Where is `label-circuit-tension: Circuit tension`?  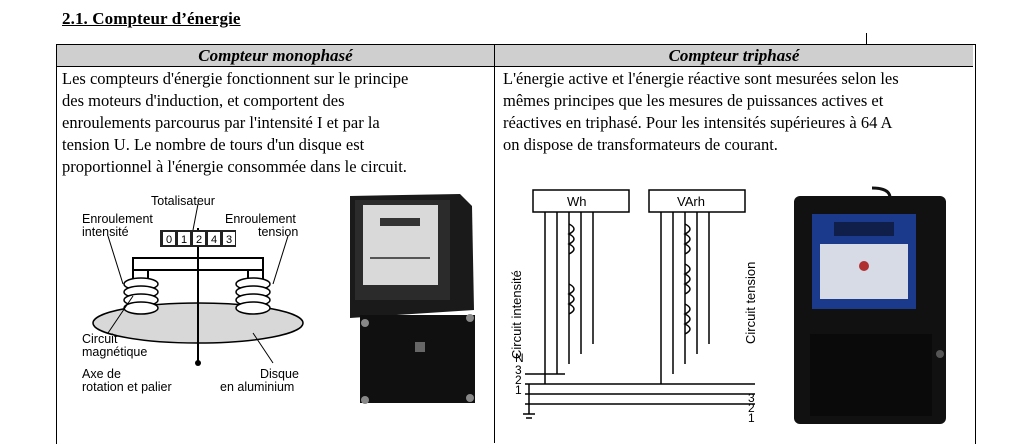 label-circuit-tension: Circuit tension is located at coordinates (750, 303).